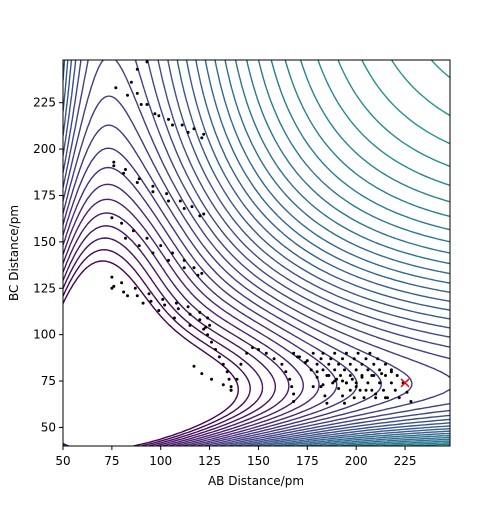  Describe the element at coordinates (62, 461) in the screenshot. I see `x-tick-label: 50` at that location.